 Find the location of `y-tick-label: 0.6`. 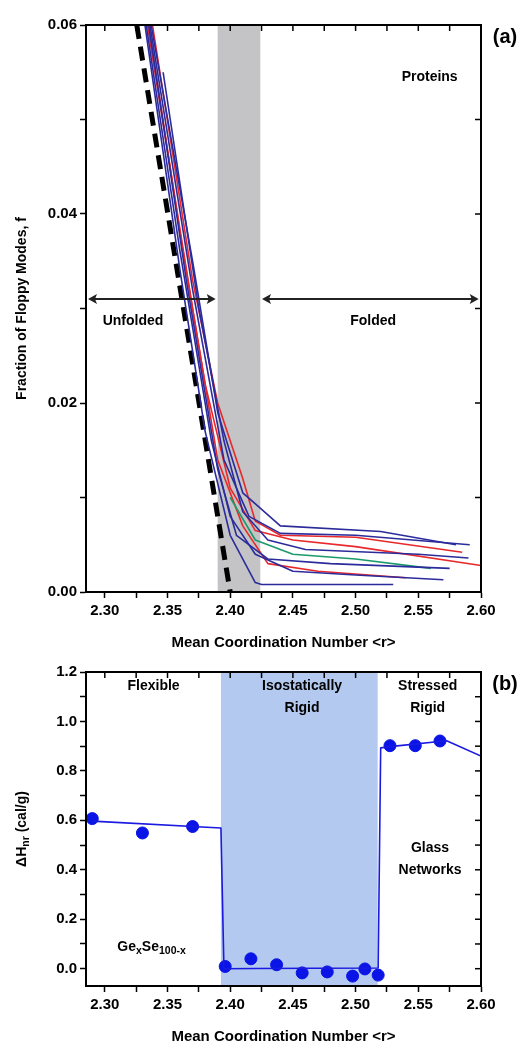

y-tick-label: 0.6 is located at coordinates (66, 819).